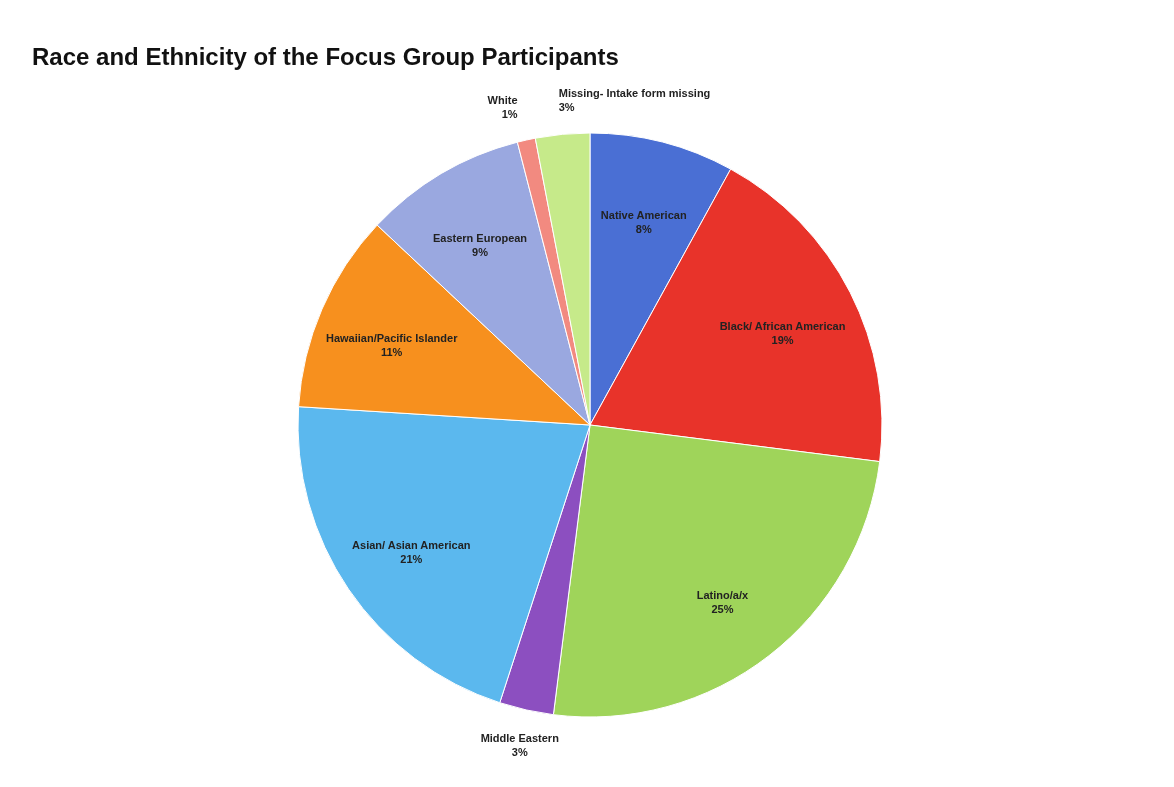  I want to click on data-label: 11%, so click(391, 352).